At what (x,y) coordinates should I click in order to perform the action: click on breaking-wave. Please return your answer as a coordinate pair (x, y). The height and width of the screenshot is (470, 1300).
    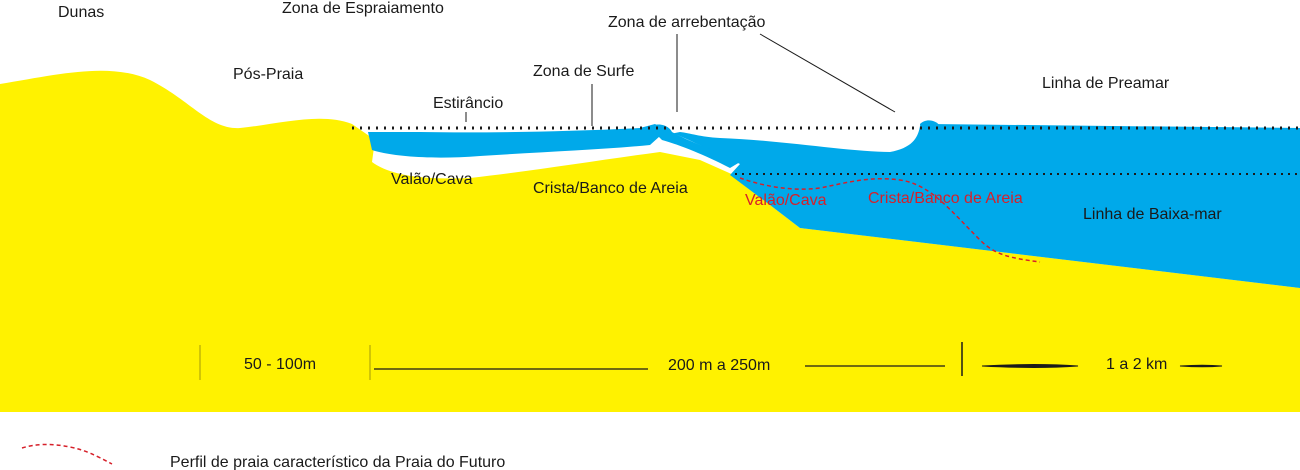
    Looking at the image, I should click on (695, 146).